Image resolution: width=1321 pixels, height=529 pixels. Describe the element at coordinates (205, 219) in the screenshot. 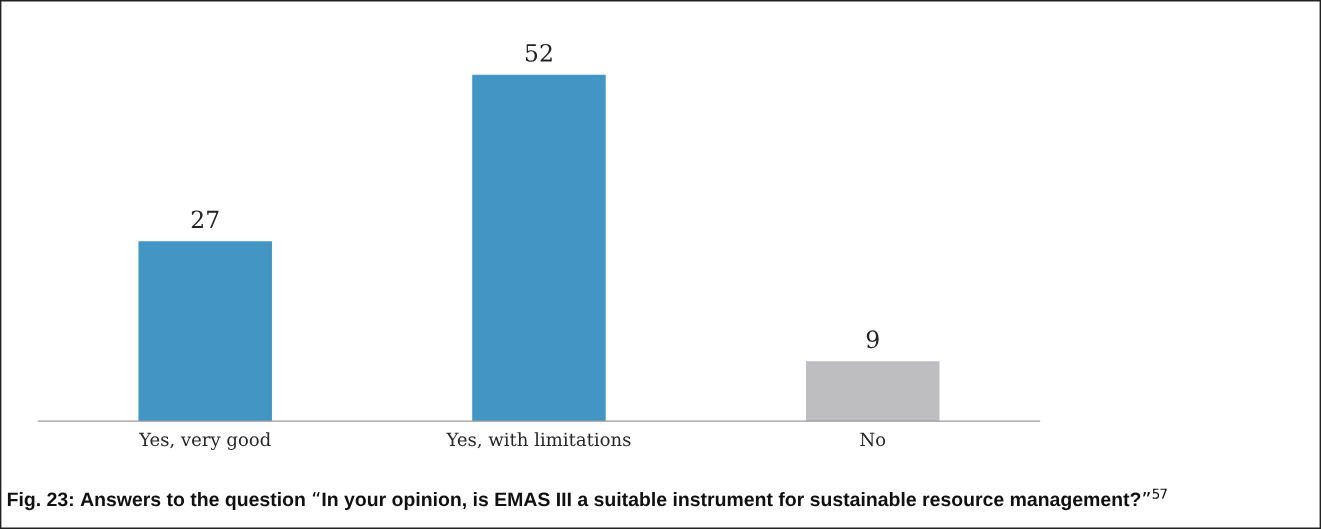

I see `data-label: 27` at that location.